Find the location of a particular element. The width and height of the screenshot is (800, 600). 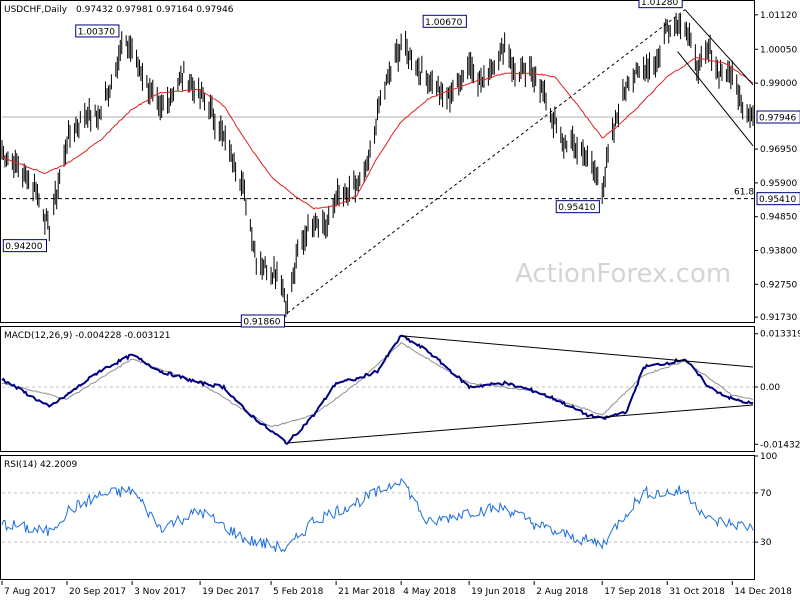

price-tick-label: 1.01120 is located at coordinates (778, 16).